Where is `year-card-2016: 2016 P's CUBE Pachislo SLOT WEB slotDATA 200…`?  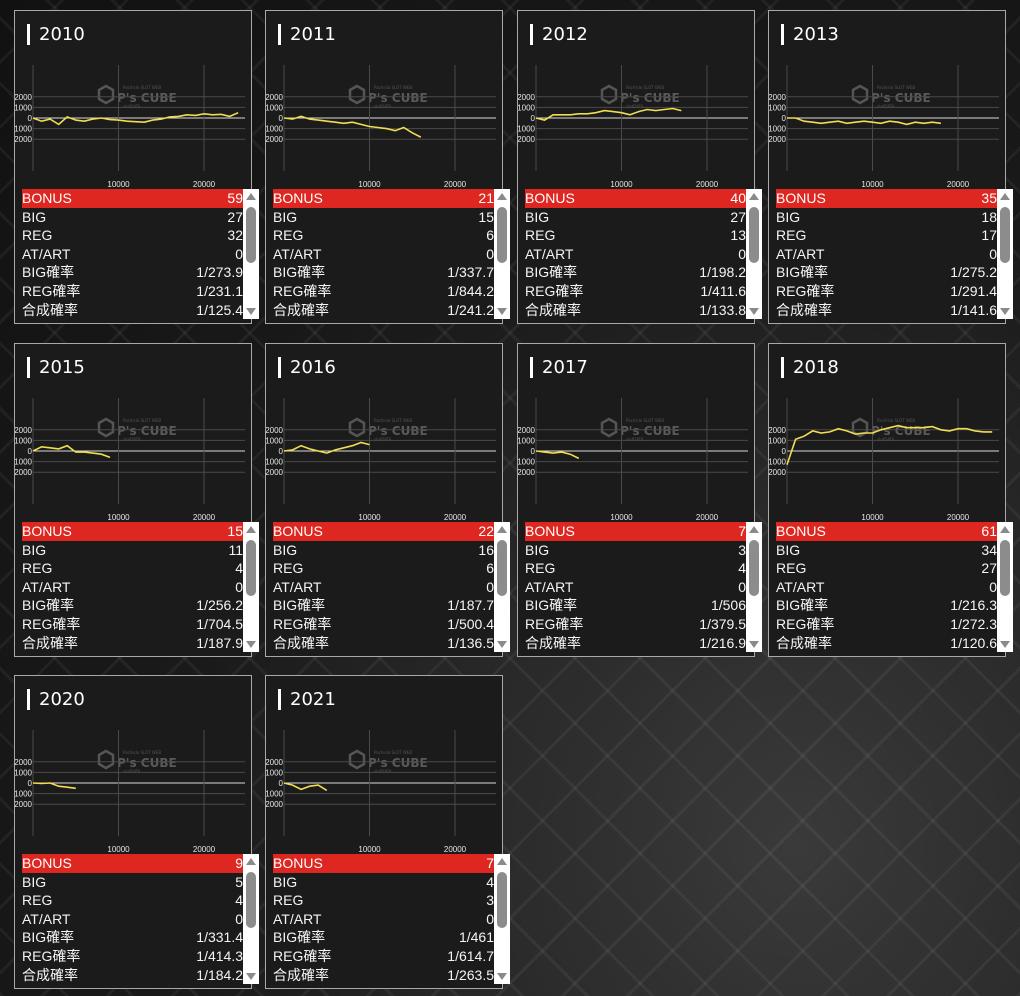 year-card-2016: 2016 P's CUBE Pachislo SLOT WEB slotDATA 200… is located at coordinates (387, 500).